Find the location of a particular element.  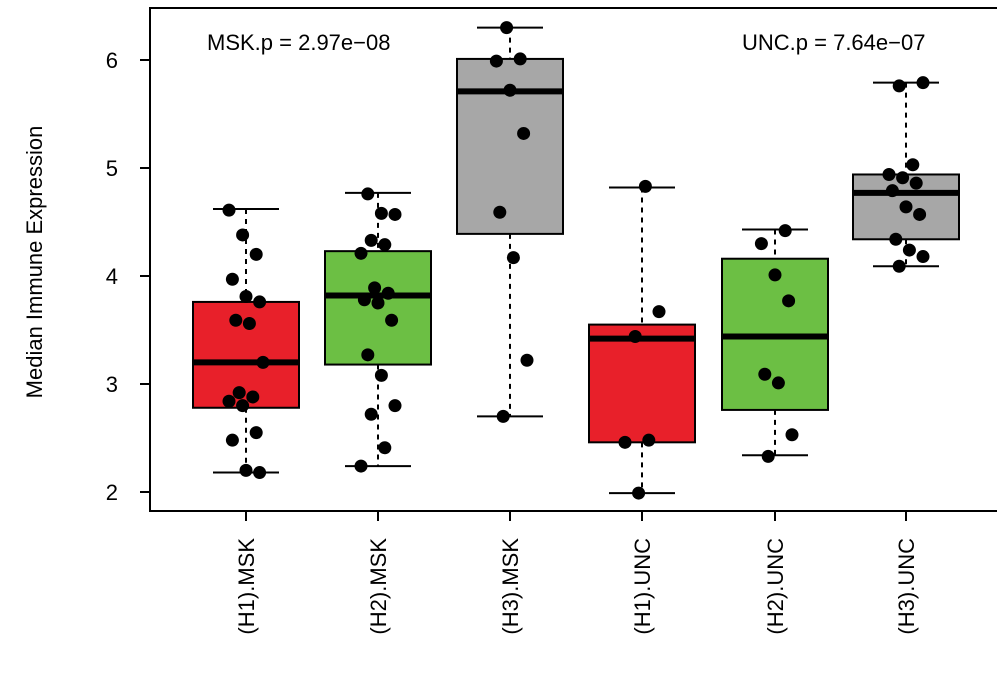

x-tick-label: (H2).UNC is located at coordinates (775, 586).